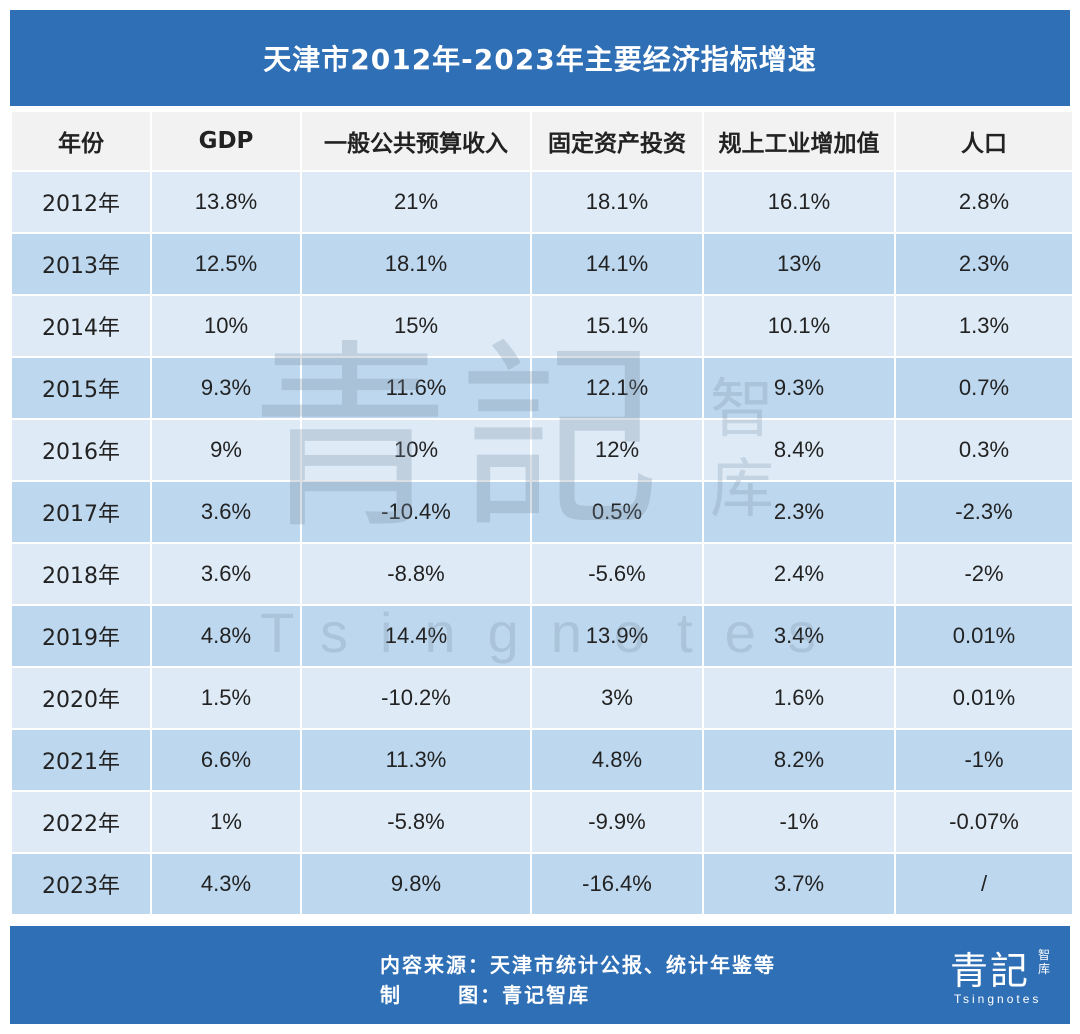 Image resolution: width=1080 pixels, height=1034 pixels. Describe the element at coordinates (799, 636) in the screenshot. I see `cell-industrial-value: 3.4%` at that location.